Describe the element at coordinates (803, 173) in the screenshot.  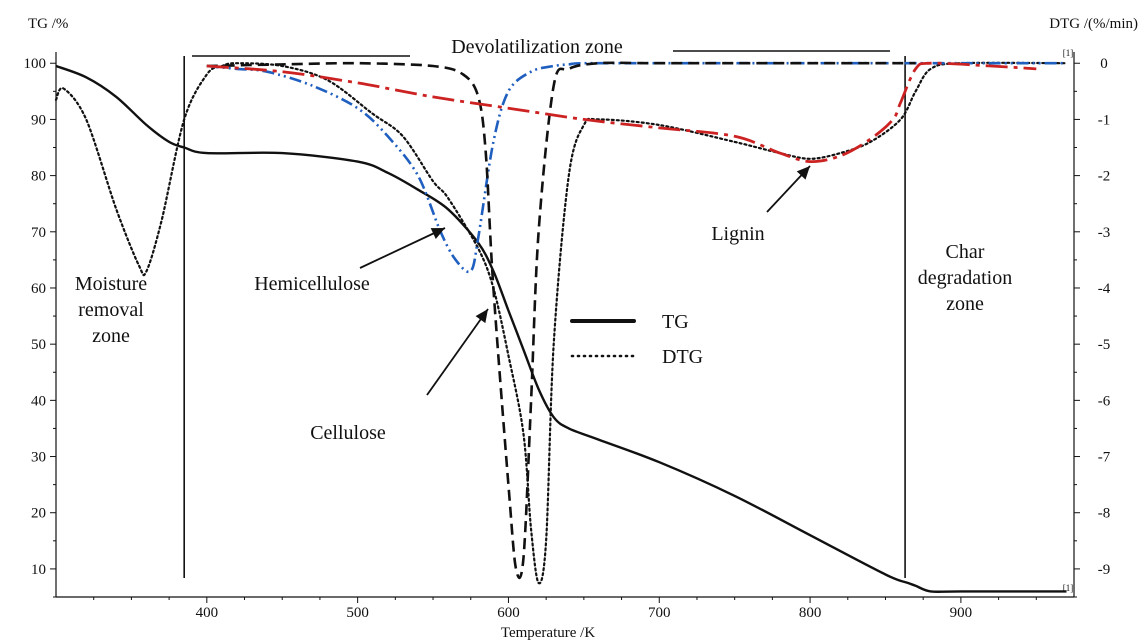
I see `lignin-arrow-head` at that location.